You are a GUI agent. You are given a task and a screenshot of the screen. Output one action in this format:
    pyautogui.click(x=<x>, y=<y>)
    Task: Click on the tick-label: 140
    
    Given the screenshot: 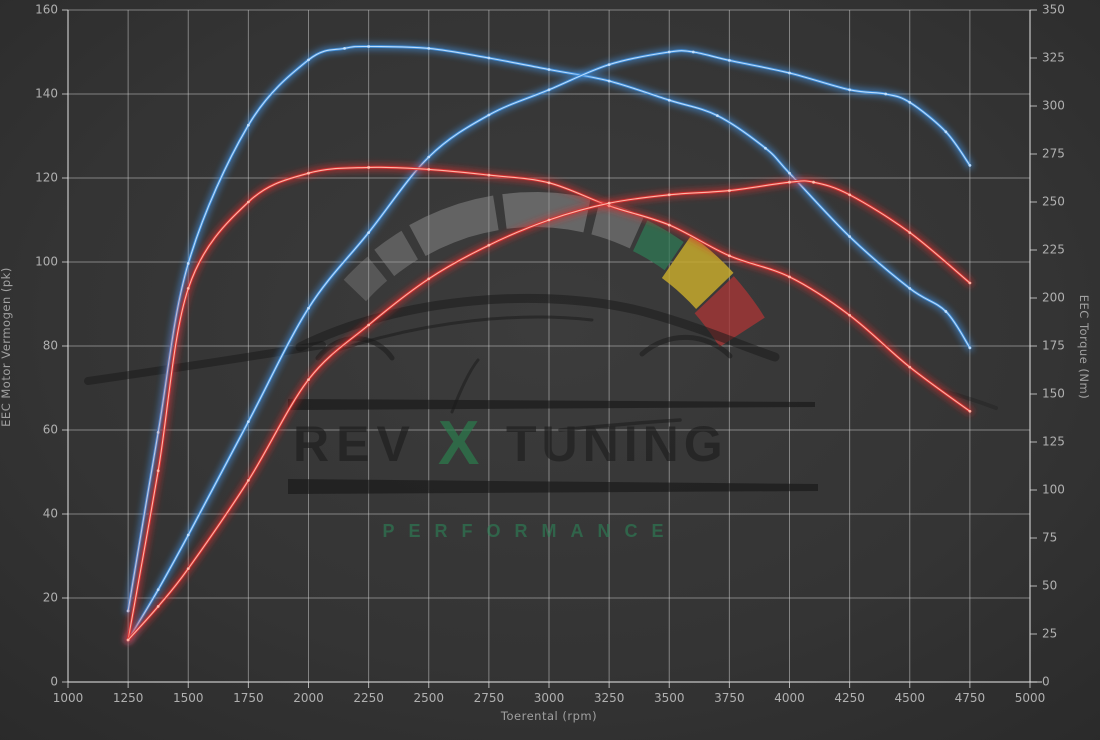 What is the action you would take?
    pyautogui.click(x=46, y=94)
    